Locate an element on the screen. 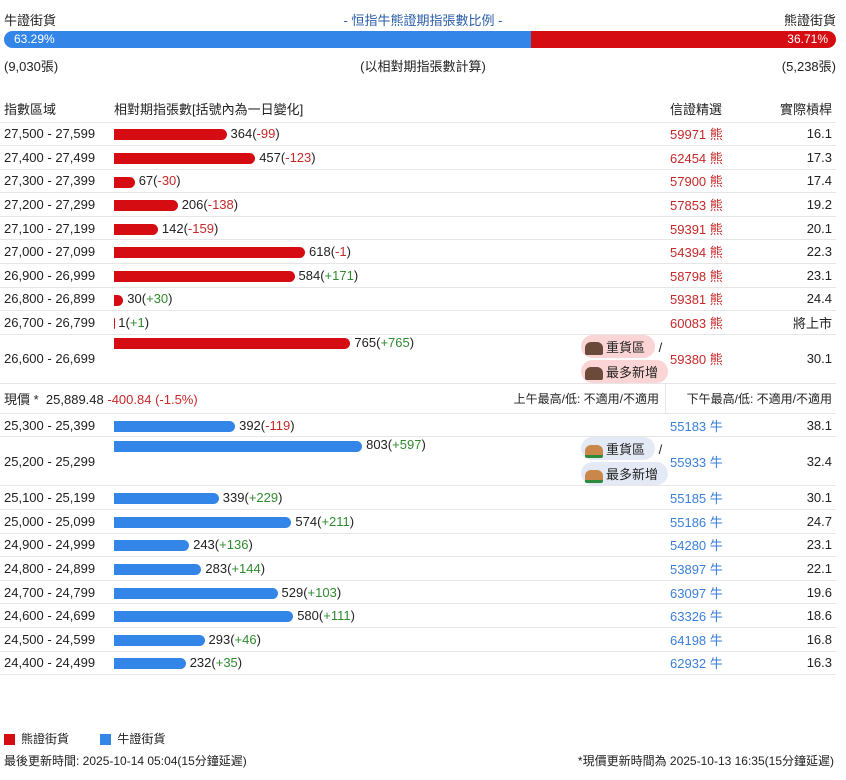  signal-warrant-link: 64198 牛 is located at coordinates (711, 639).